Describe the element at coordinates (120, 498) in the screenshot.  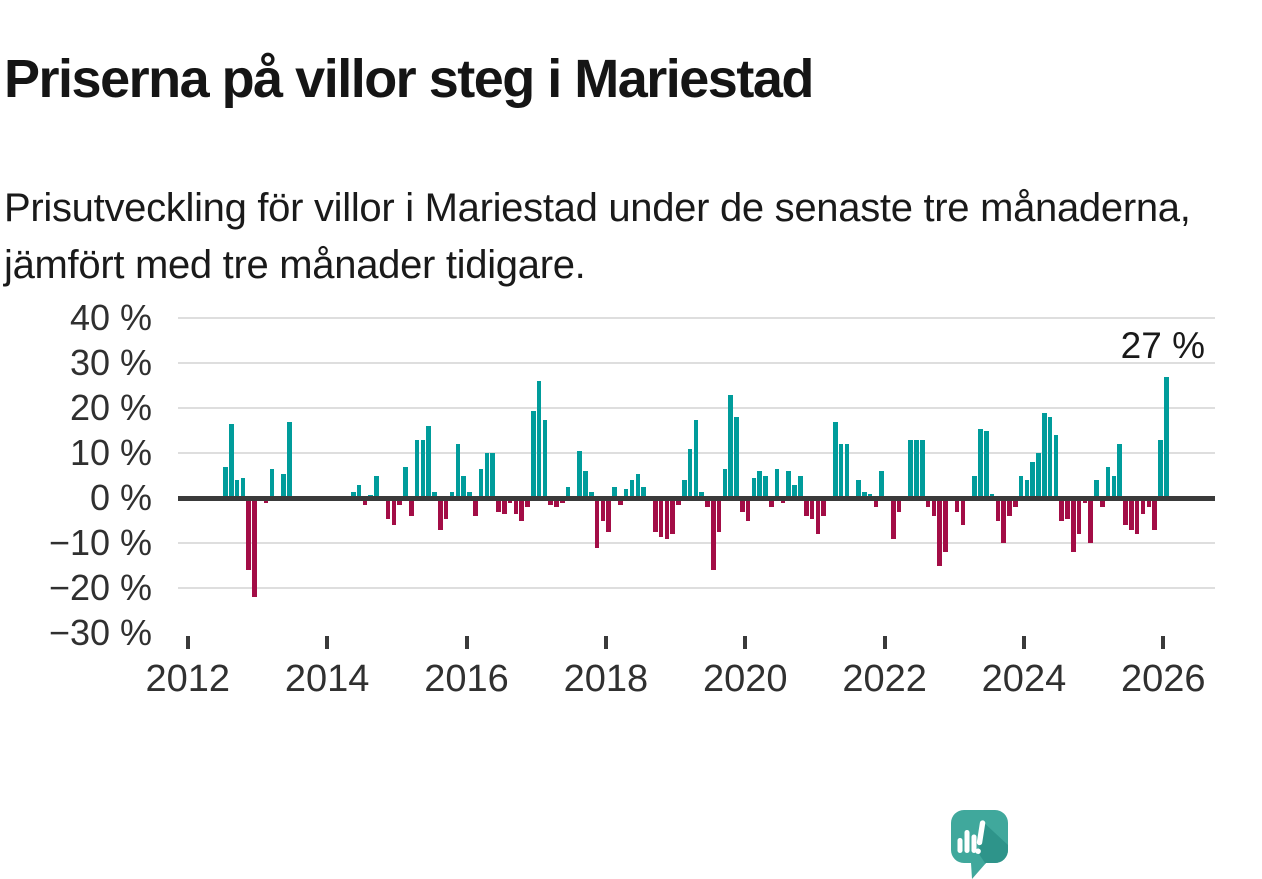
I see `y-axis-label: 0 %` at that location.